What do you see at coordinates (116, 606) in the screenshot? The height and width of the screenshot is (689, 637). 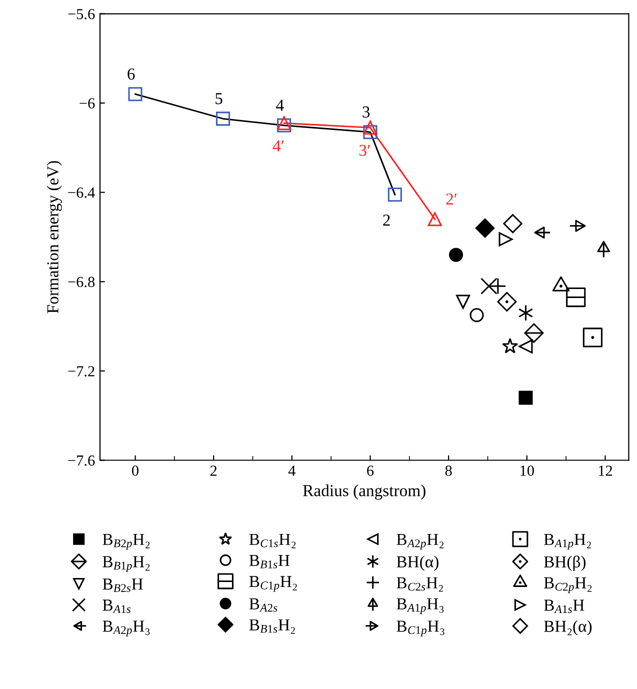 I see `legend-label: B$_{A1s}$` at bounding box center [116, 606].